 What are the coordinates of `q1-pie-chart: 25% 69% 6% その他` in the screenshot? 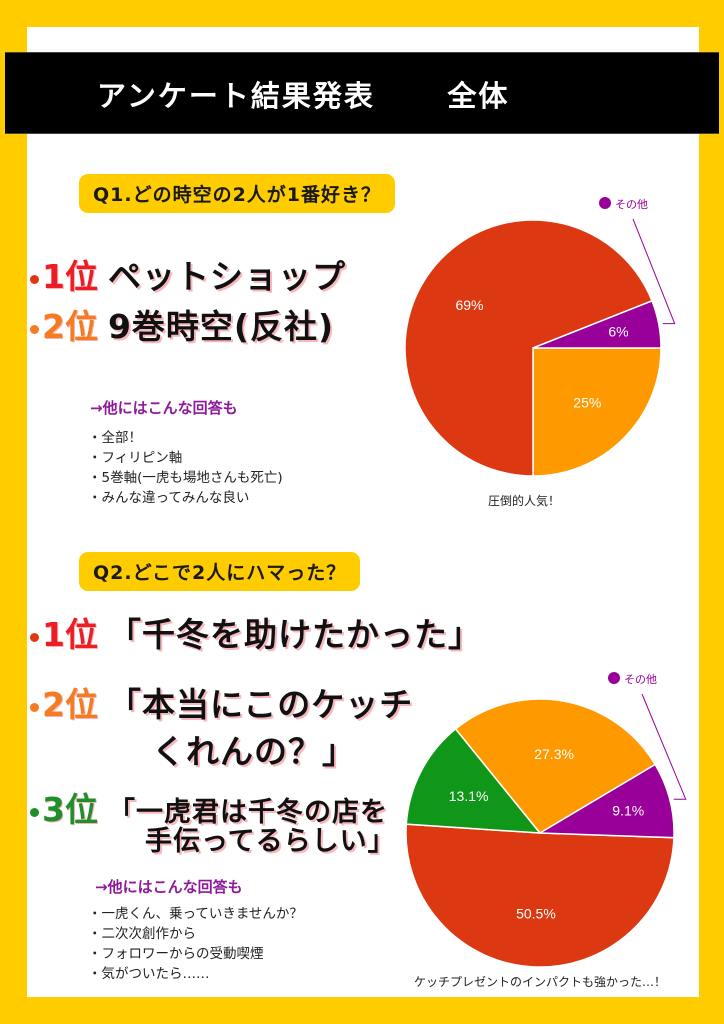 It's located at (540, 337).